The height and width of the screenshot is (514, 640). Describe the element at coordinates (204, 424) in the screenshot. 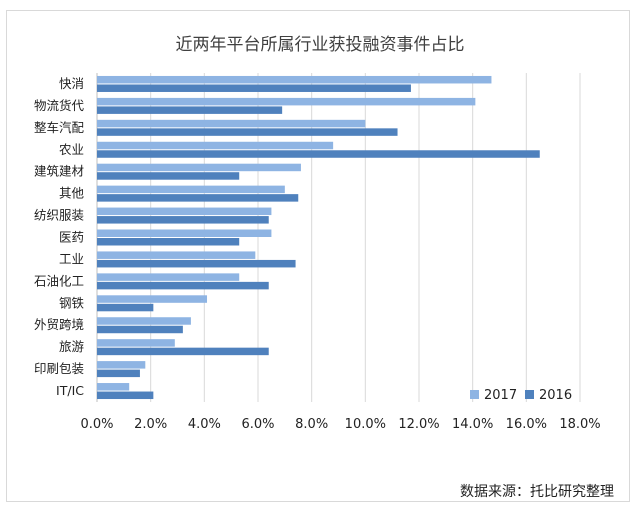

I see `x-tick-label: 4.0%` at that location.